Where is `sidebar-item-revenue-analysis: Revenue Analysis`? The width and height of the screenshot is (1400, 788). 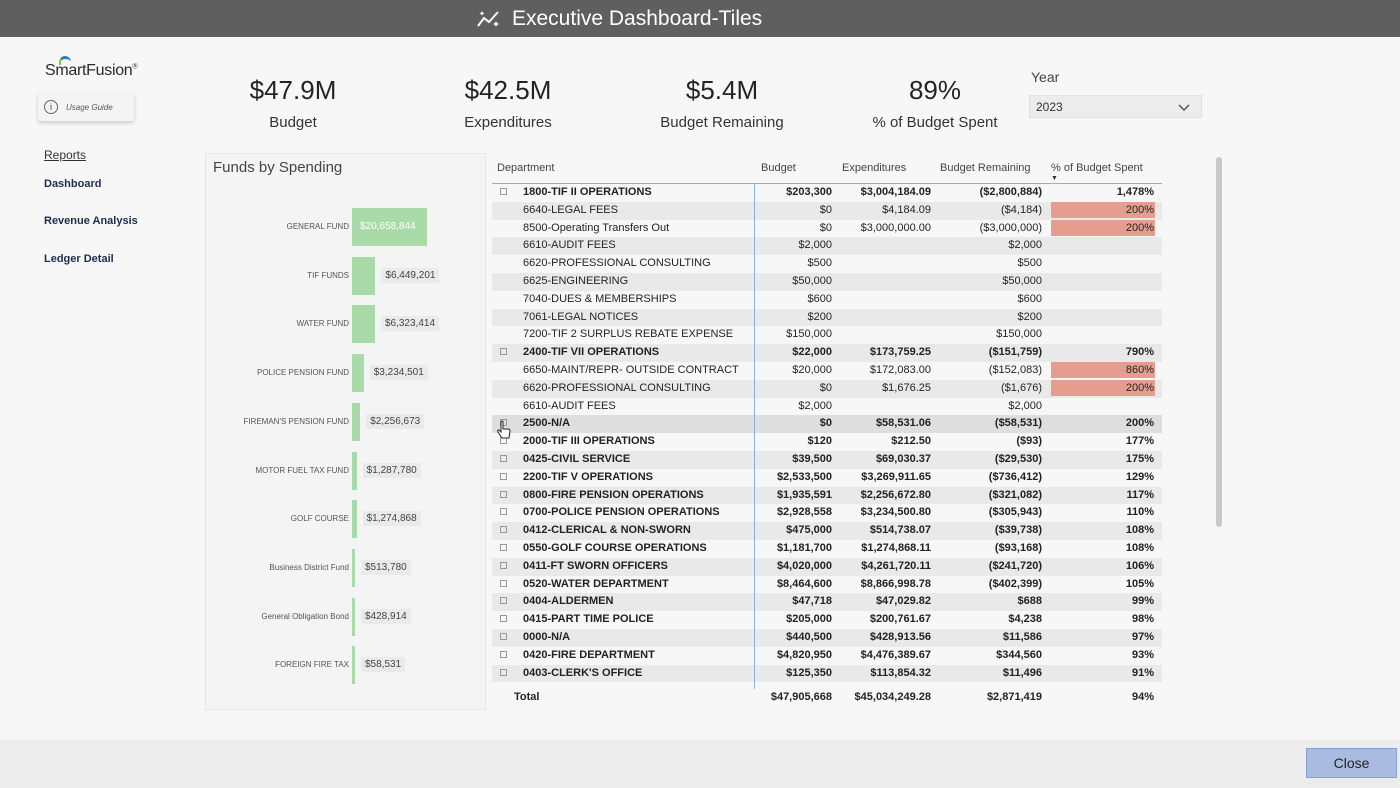 sidebar-item-revenue-analysis: Revenue Analysis is located at coordinates (91, 221).